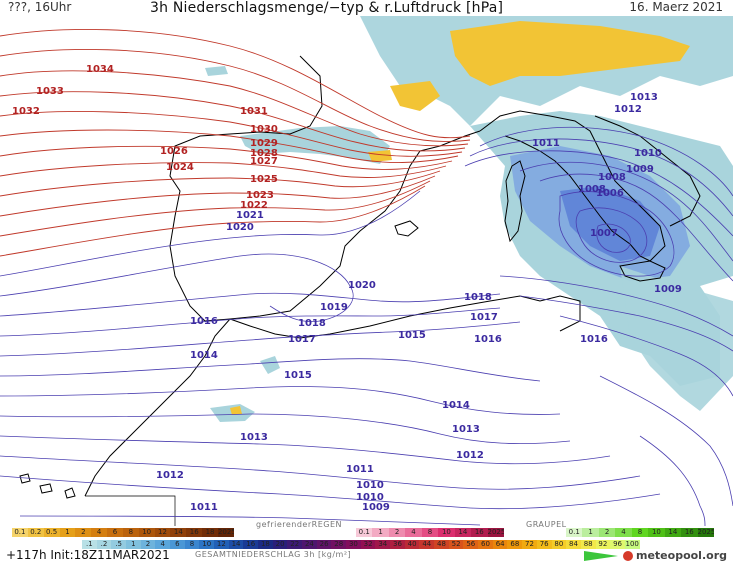 The image size is (733, 566). I want to click on isobar-label: 1007, so click(604, 233).